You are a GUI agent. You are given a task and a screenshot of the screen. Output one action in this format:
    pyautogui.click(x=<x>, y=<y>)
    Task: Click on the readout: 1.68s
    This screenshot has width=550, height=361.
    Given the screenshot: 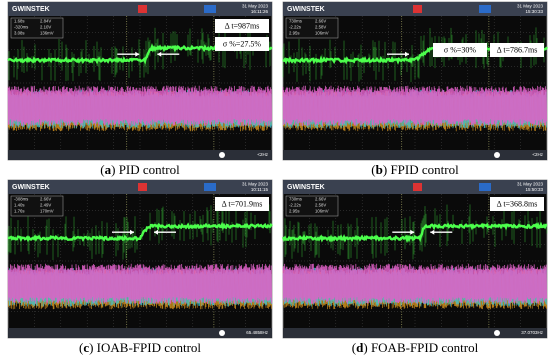 What is the action you would take?
    pyautogui.click(x=19, y=21)
    